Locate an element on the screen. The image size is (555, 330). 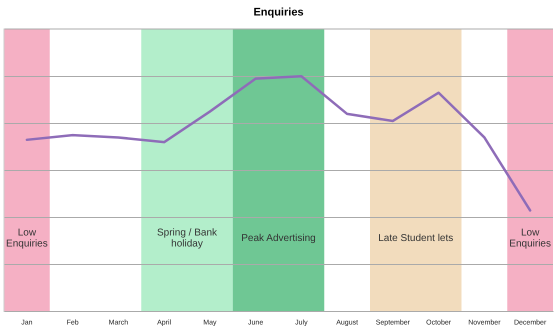
chart-title: Enquiries is located at coordinates (278, 12).